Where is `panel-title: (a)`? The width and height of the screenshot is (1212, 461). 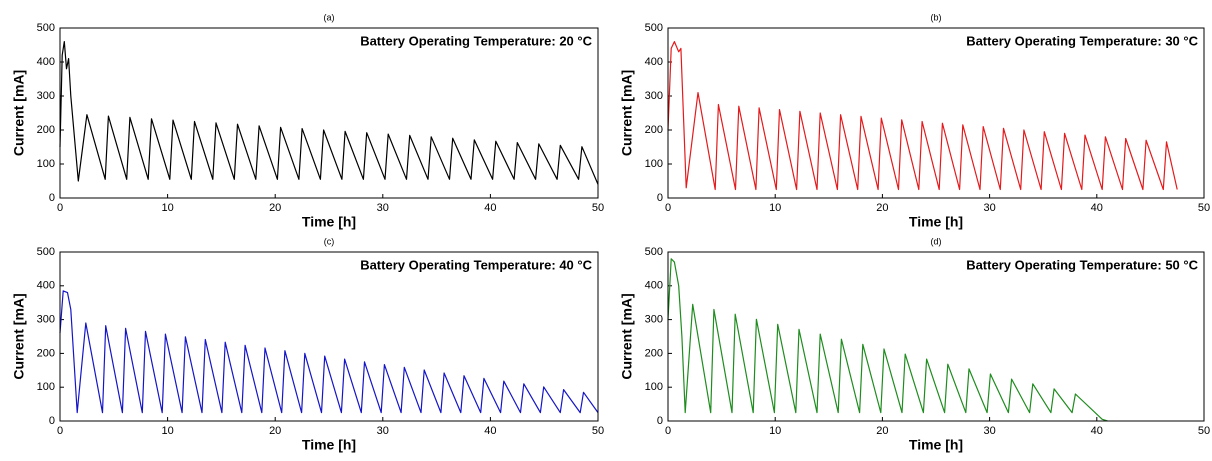 panel-title: (a) is located at coordinates (329, 17).